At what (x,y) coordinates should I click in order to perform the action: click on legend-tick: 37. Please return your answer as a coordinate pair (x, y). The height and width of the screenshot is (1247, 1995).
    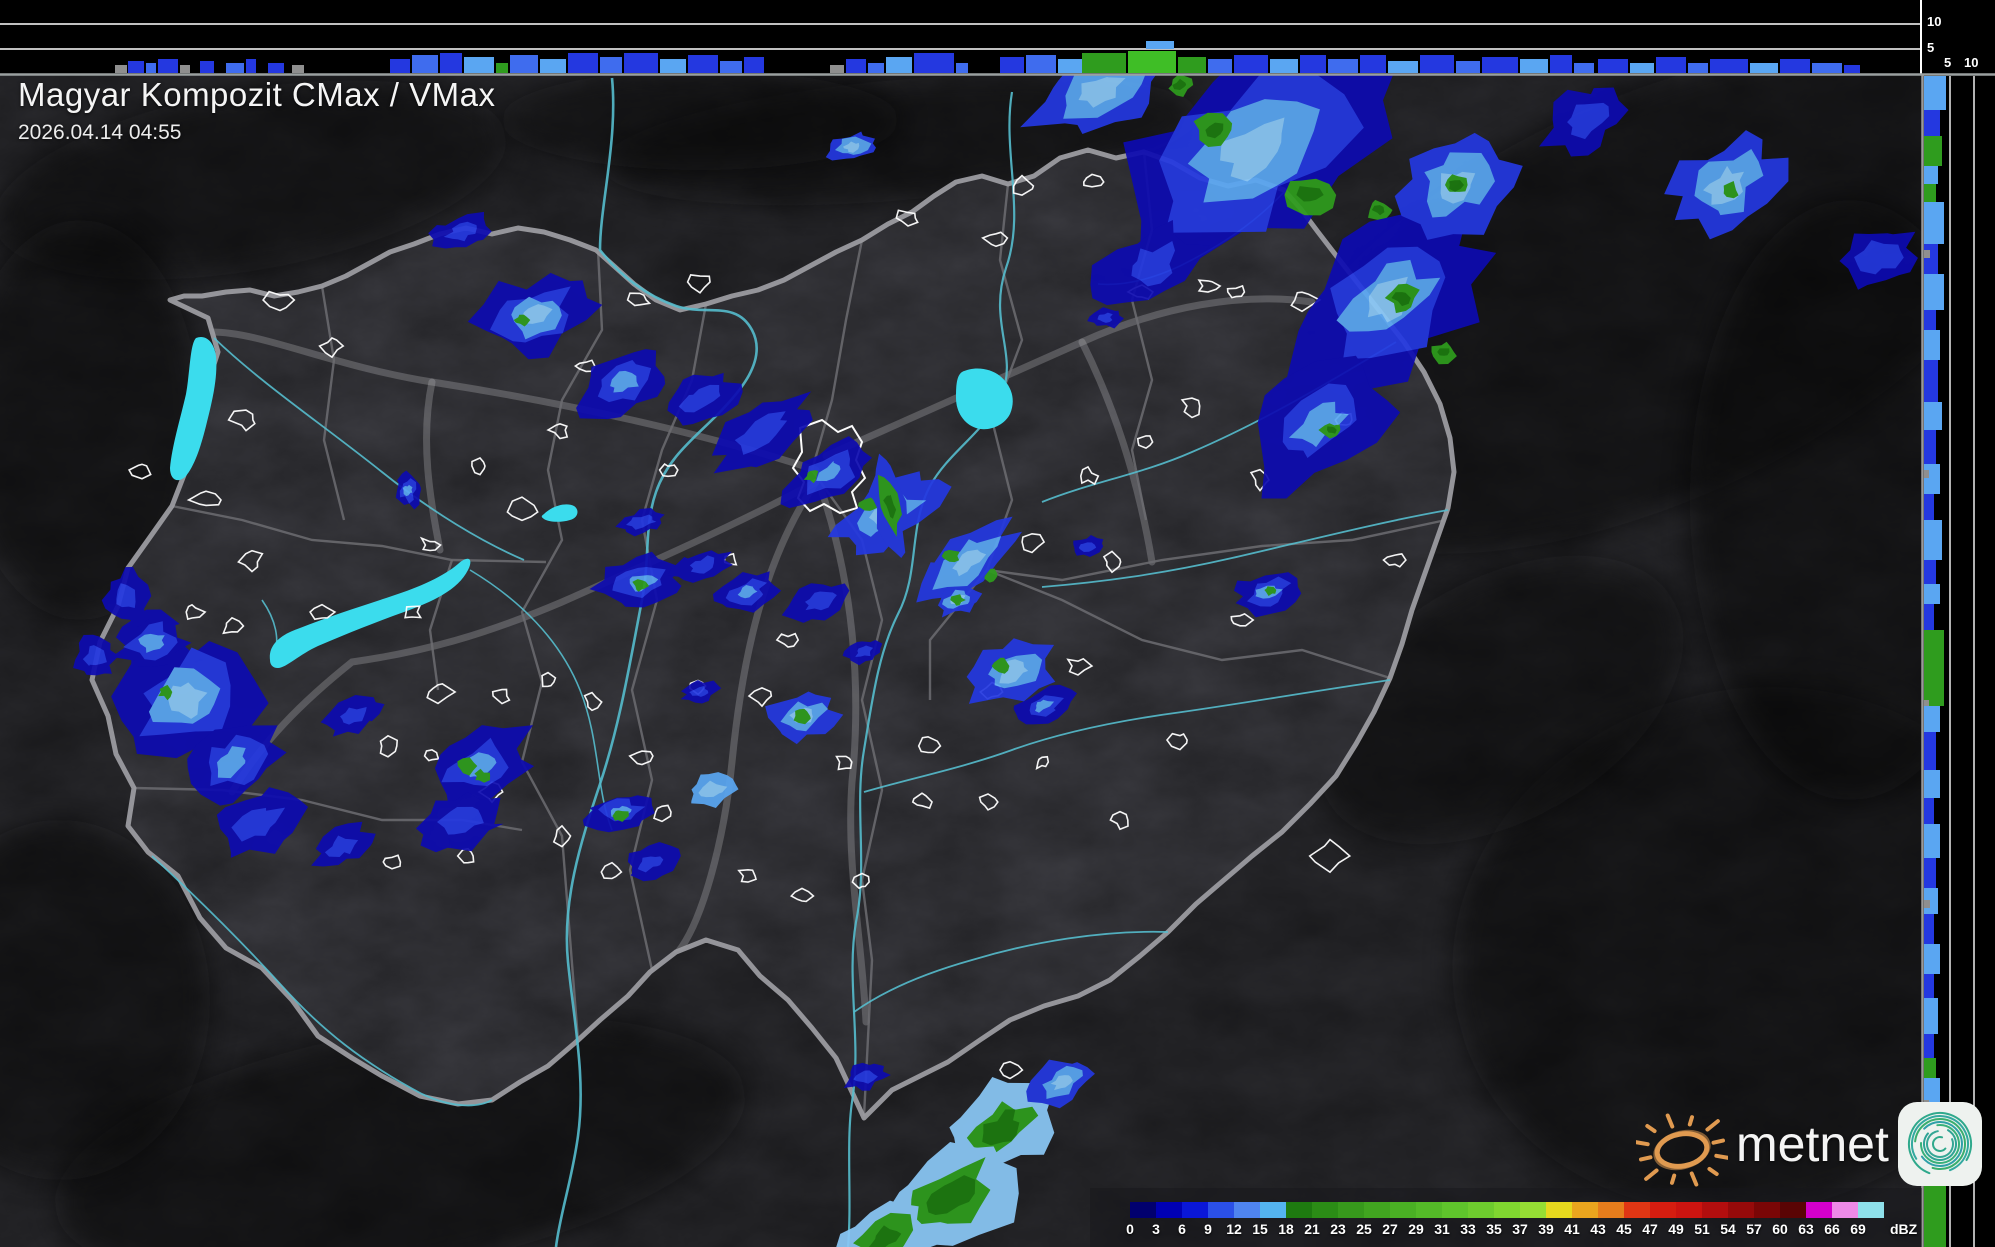
    Looking at the image, I should click on (1520, 1229).